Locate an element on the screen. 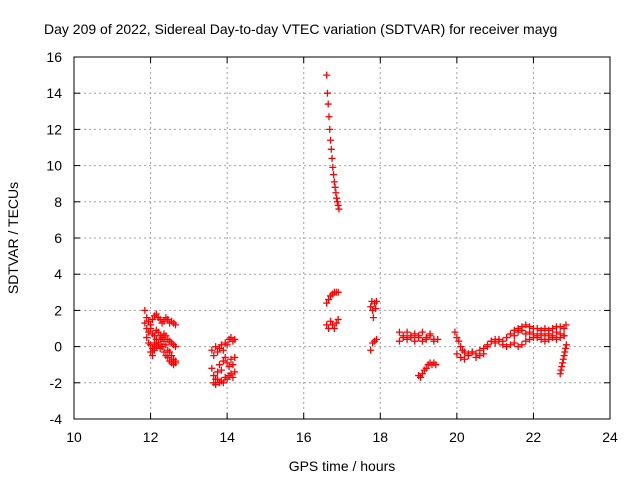  y-tick-label: 2 is located at coordinates (58, 310).